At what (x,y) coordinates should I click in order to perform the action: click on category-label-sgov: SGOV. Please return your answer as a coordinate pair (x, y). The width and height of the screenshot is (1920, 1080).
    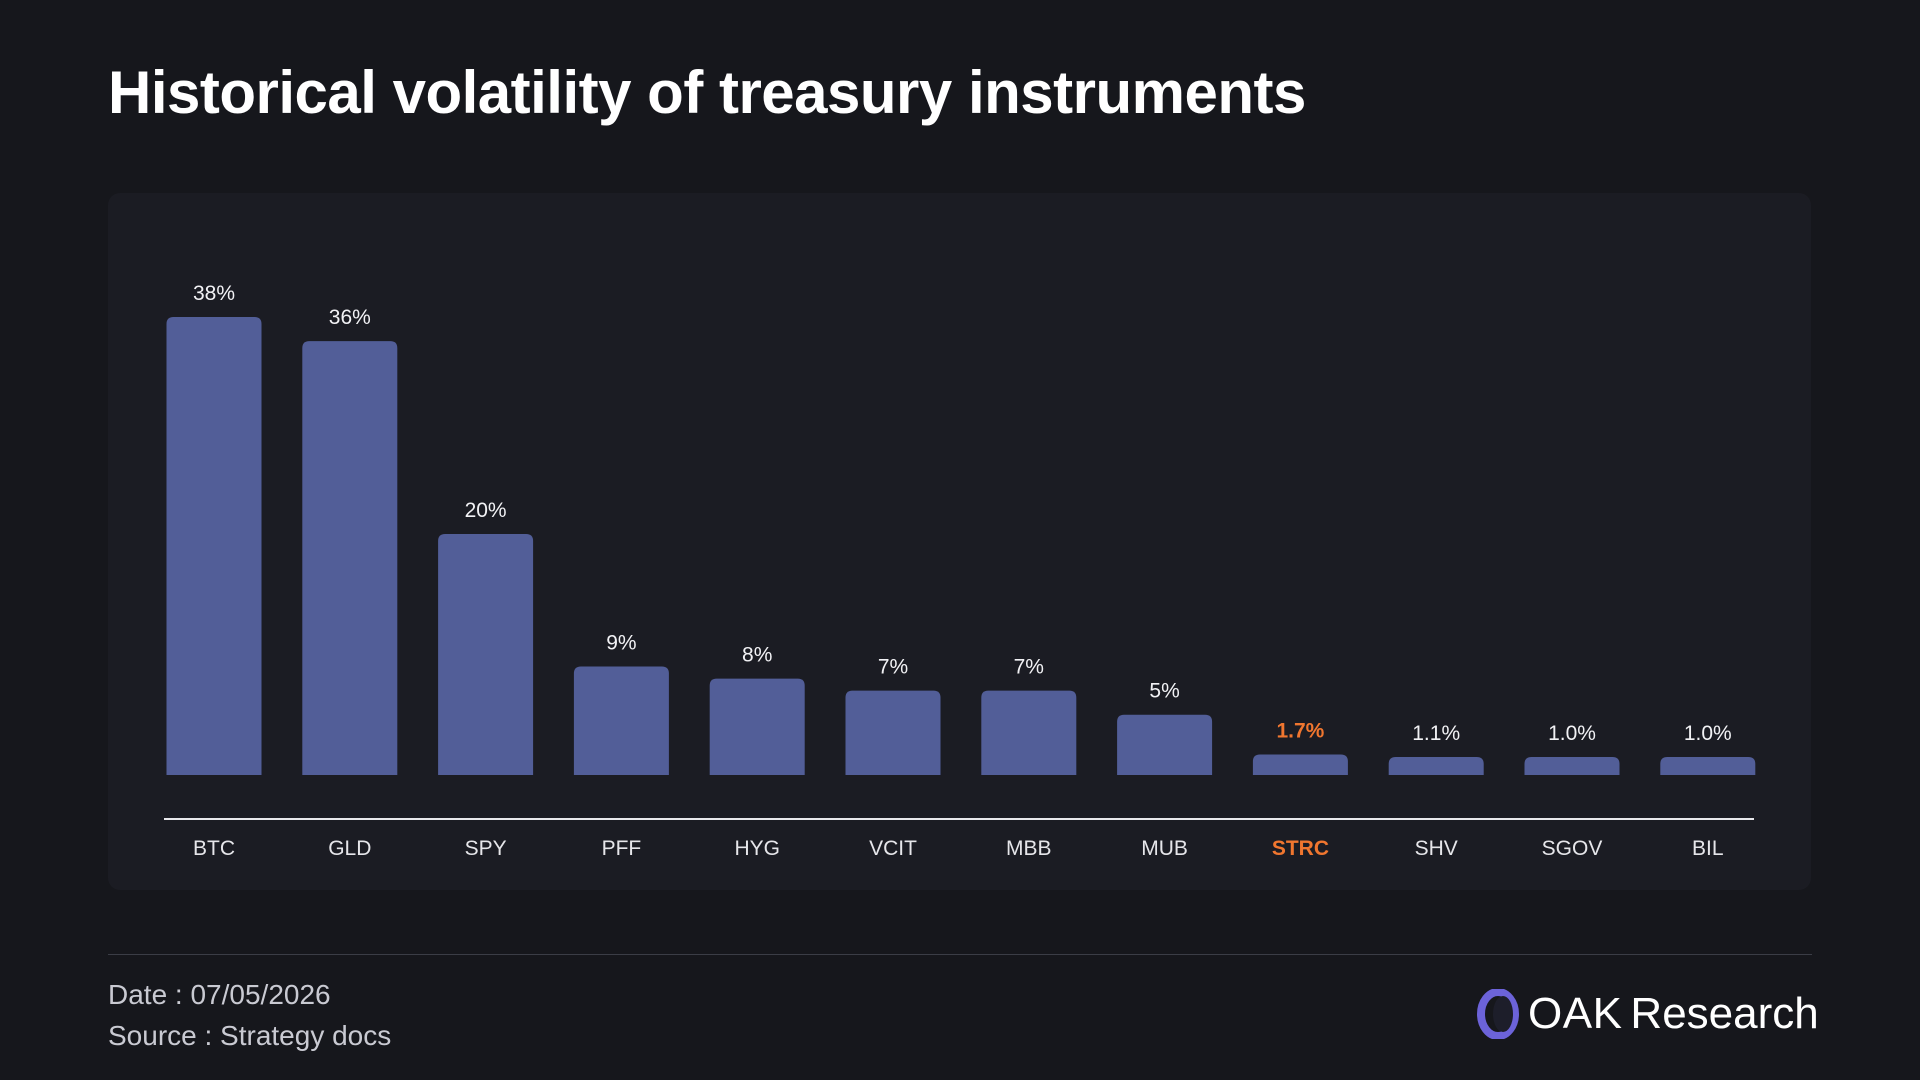
    Looking at the image, I should click on (1572, 848).